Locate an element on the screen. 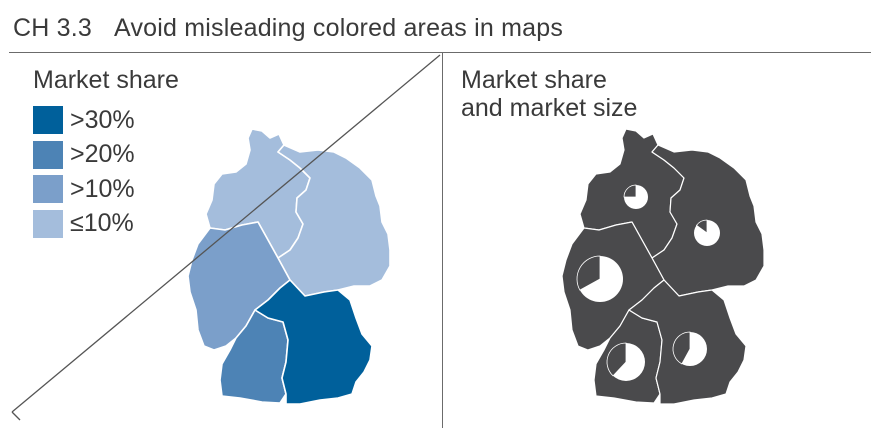 The width and height of the screenshot is (891, 445). header-rule is located at coordinates (440, 52).